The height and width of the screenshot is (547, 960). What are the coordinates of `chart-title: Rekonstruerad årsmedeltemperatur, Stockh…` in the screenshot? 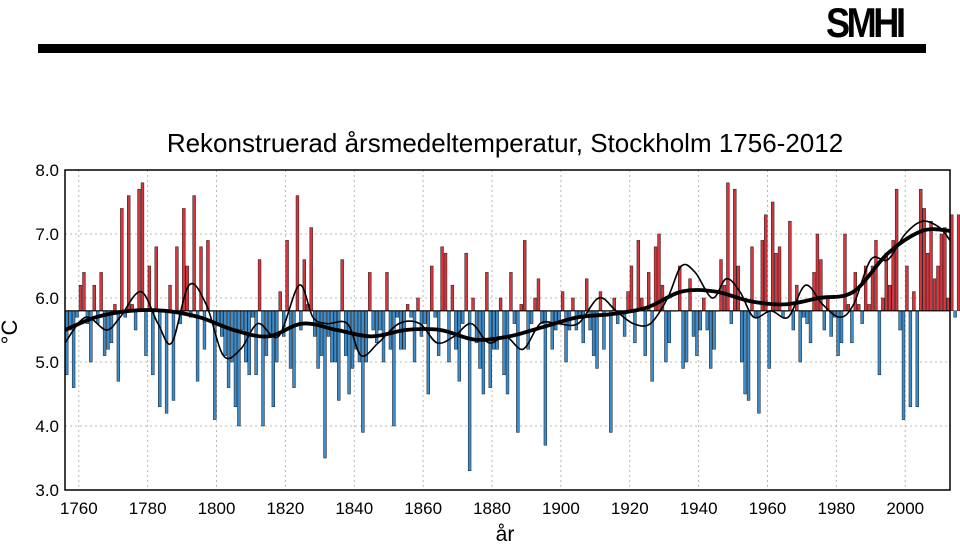 It's located at (505, 143).